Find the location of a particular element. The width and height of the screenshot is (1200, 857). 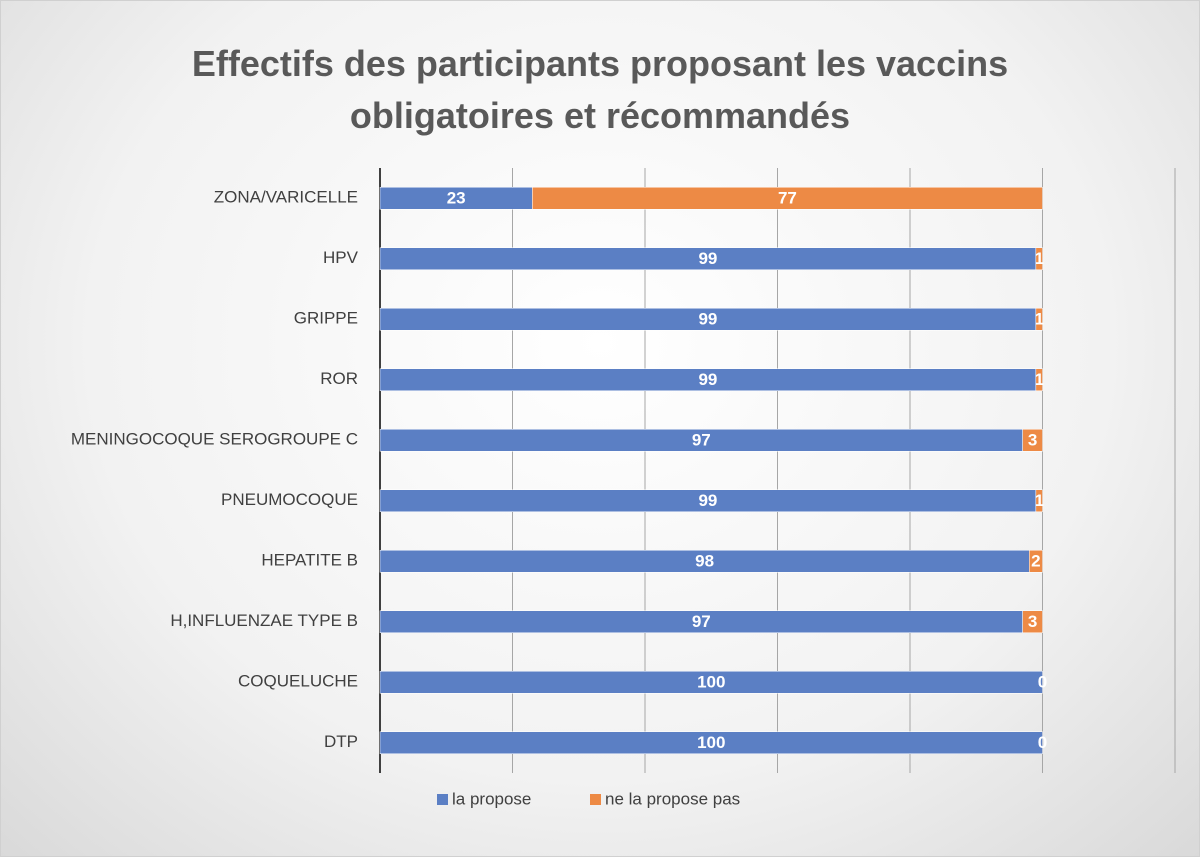

y-tick-label: COQUELUCHE is located at coordinates (298, 681).